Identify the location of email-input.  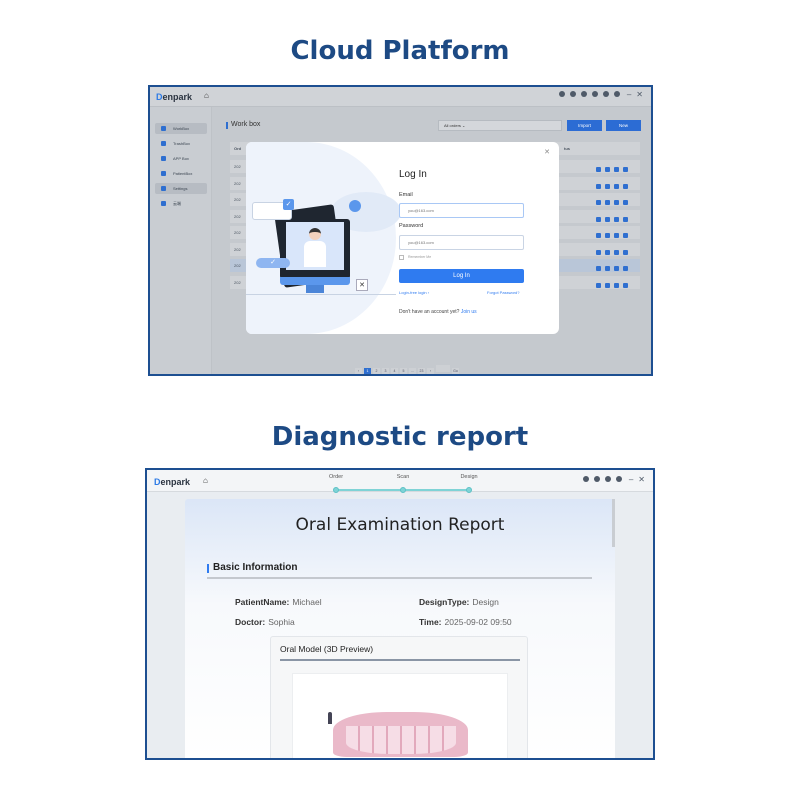
(461, 210).